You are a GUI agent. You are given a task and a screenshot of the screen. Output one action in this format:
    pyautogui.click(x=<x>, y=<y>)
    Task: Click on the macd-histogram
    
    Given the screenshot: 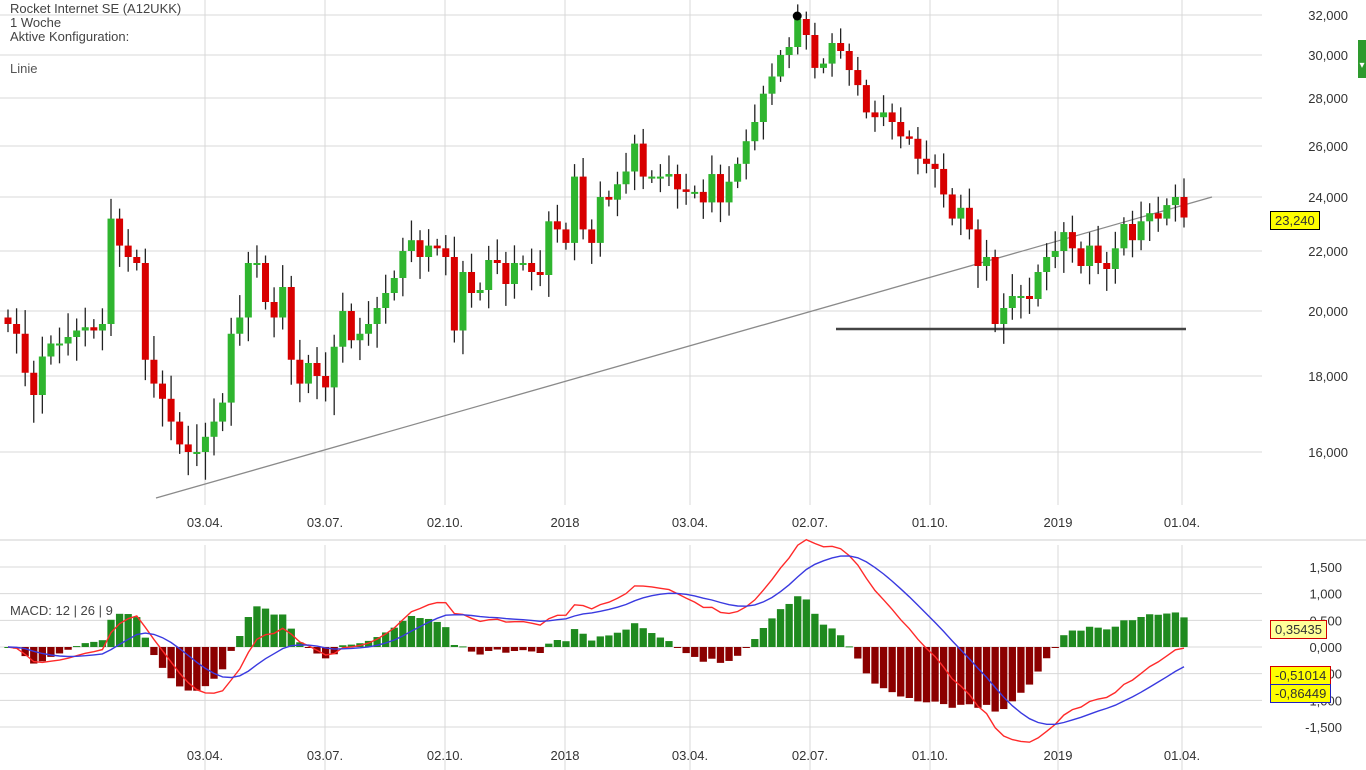 What is the action you would take?
    pyautogui.click(x=596, y=654)
    